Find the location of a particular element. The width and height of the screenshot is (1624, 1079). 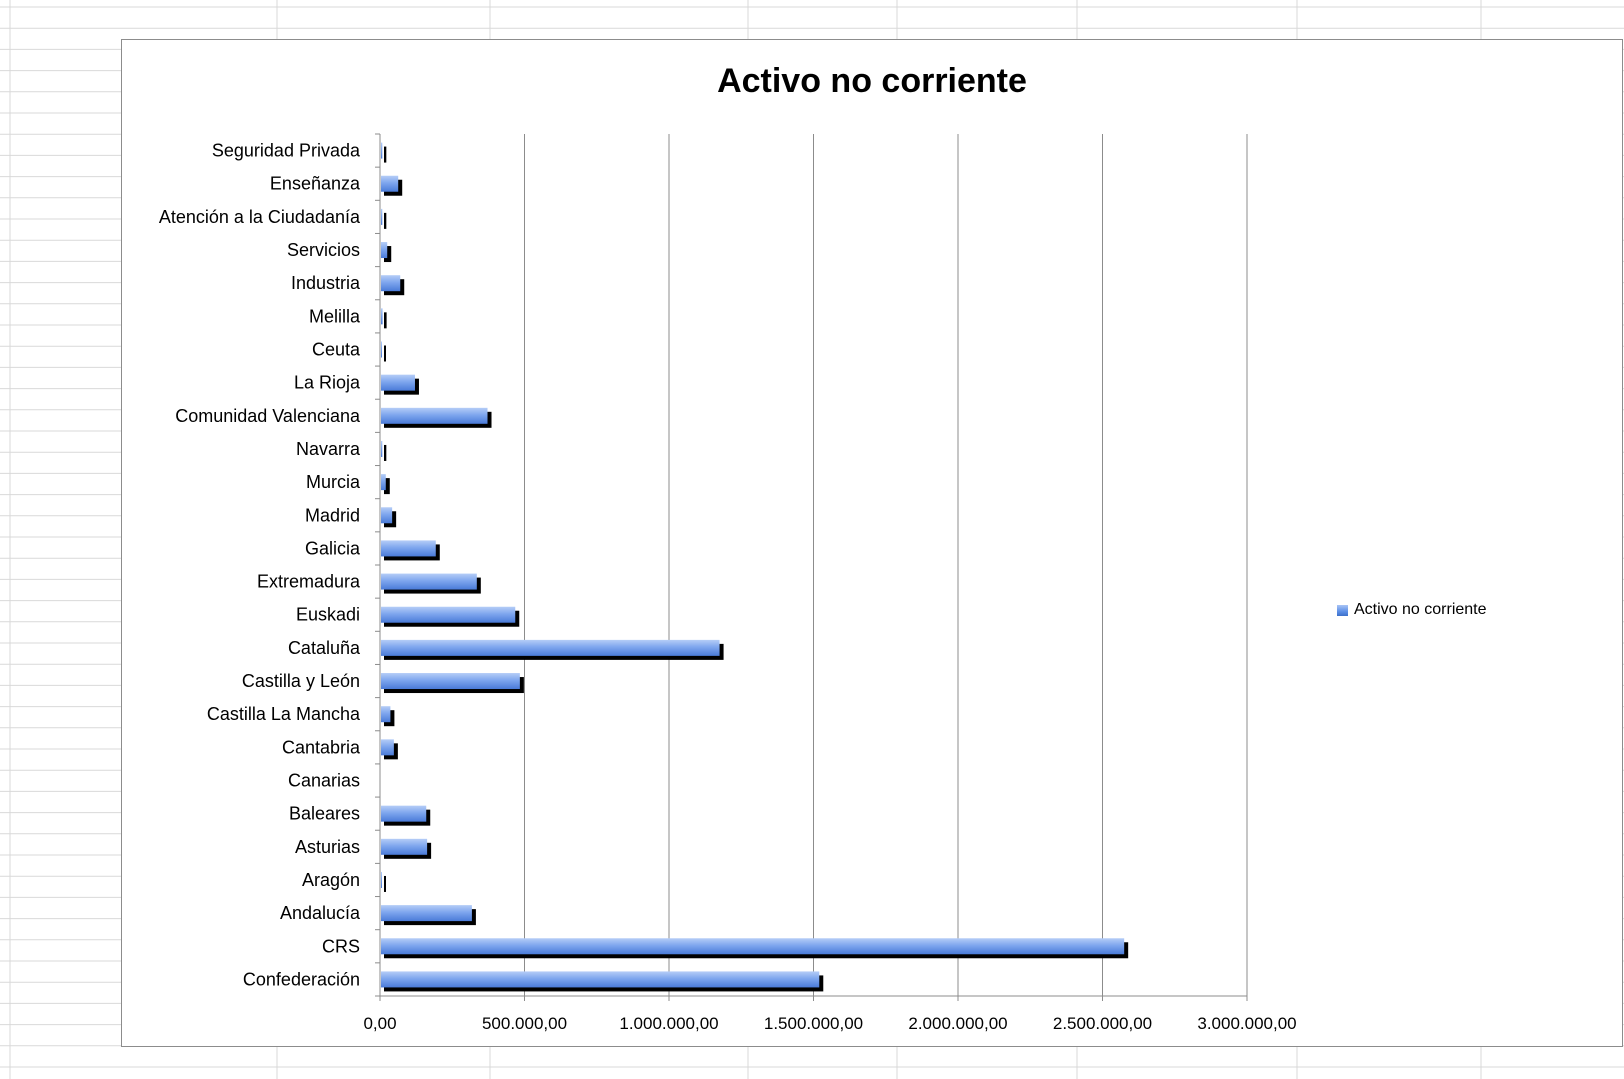

category-label: Melilla is located at coordinates (335, 316).